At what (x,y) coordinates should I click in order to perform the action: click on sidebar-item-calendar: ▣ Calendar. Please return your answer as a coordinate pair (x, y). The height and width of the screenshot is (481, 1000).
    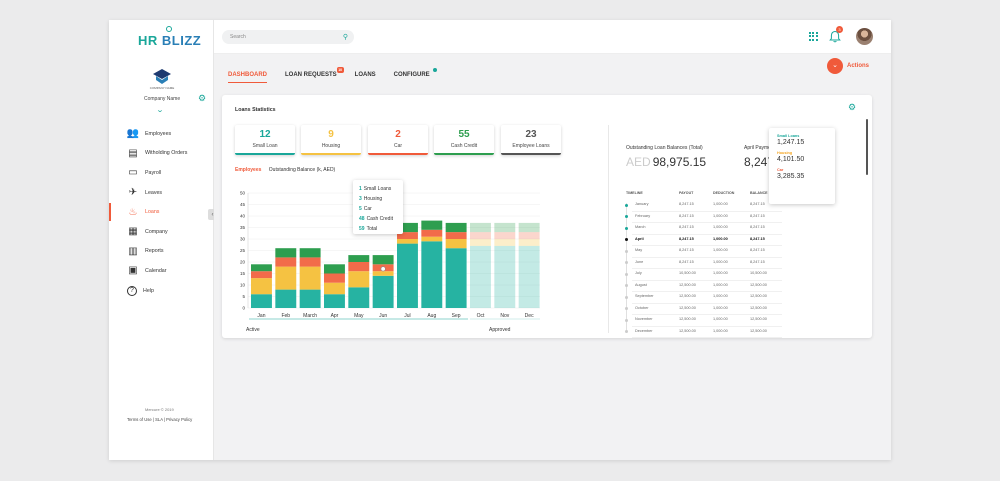
    Looking at the image, I should click on (161, 271).